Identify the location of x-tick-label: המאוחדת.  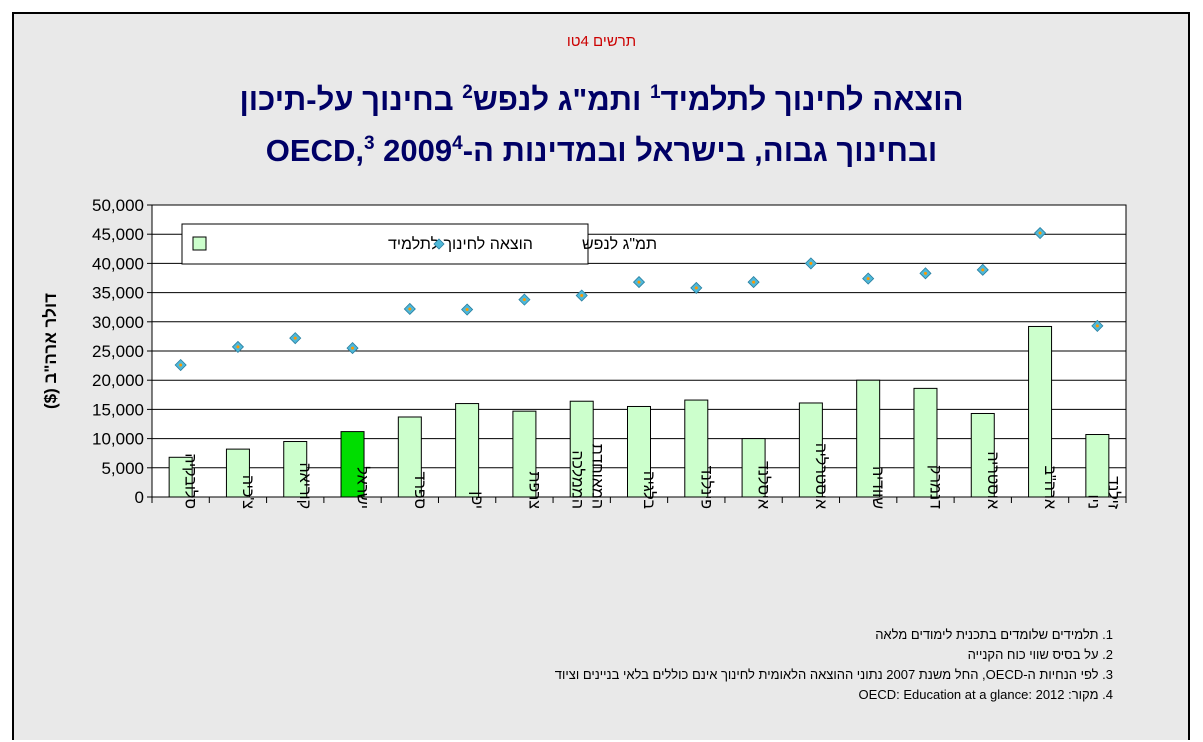
(597, 476).